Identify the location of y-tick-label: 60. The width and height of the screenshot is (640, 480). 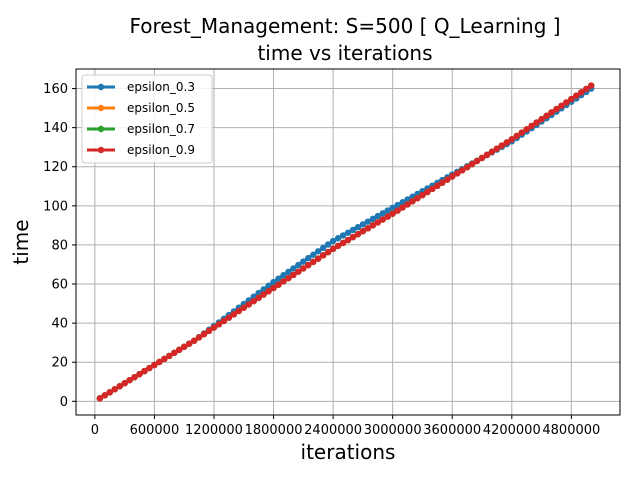
(59, 285).